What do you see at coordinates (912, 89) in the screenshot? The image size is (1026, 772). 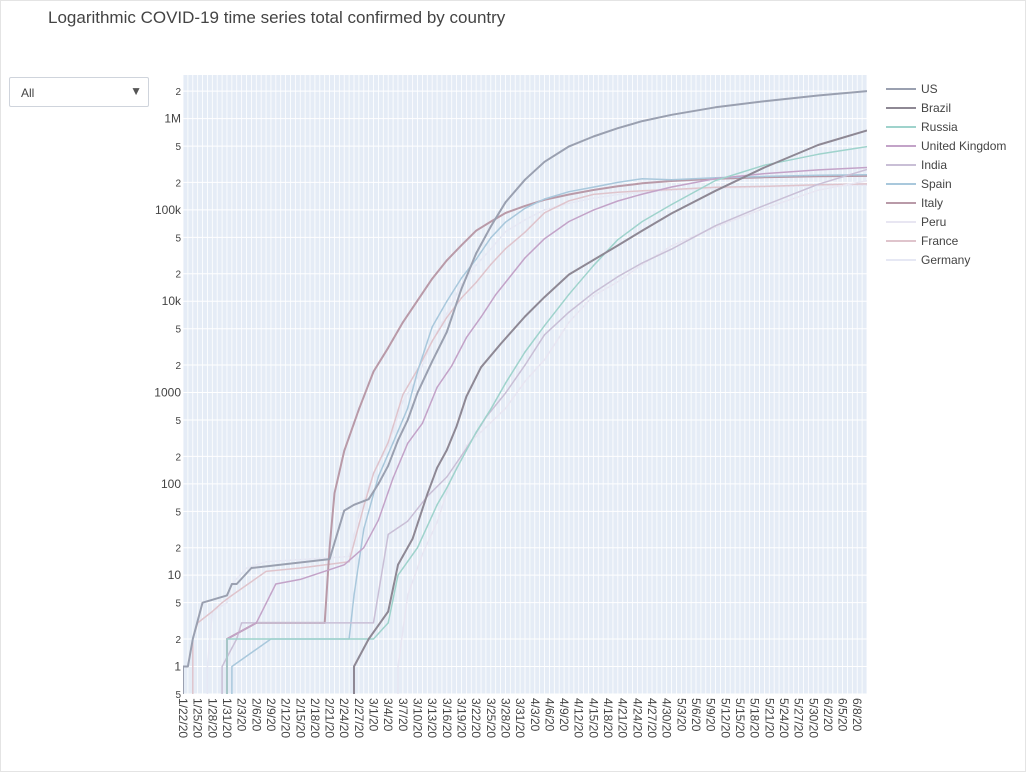 I see `legend-item-us: US` at bounding box center [912, 89].